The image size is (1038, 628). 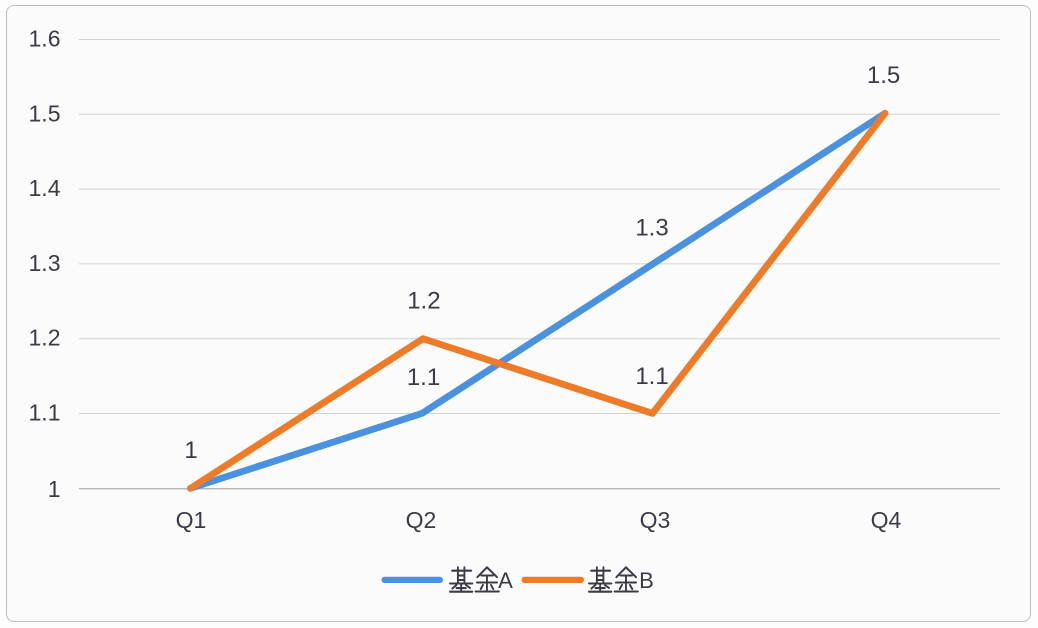 I want to click on svg-text: Q3, so click(x=655, y=520).